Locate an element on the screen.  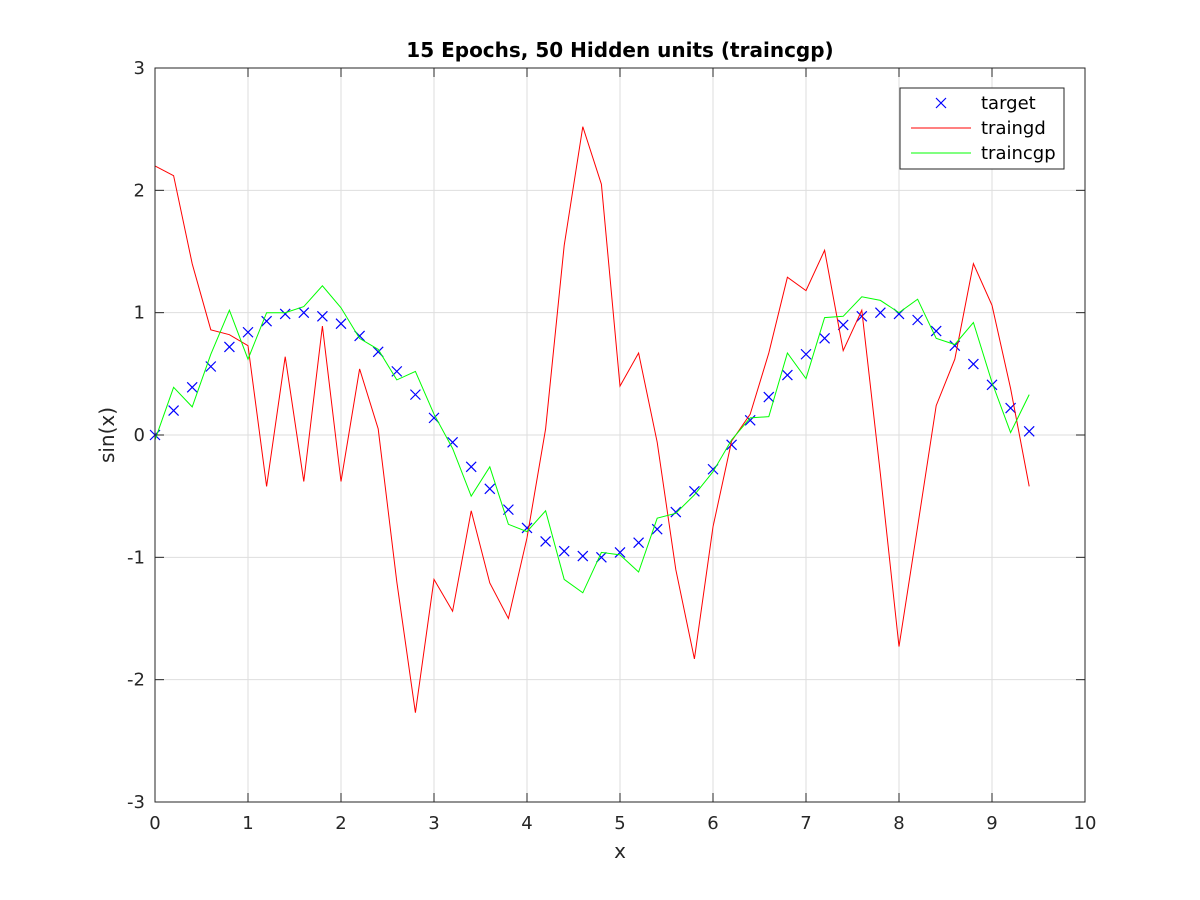
y-tick-label: 2 is located at coordinates (139, 190).